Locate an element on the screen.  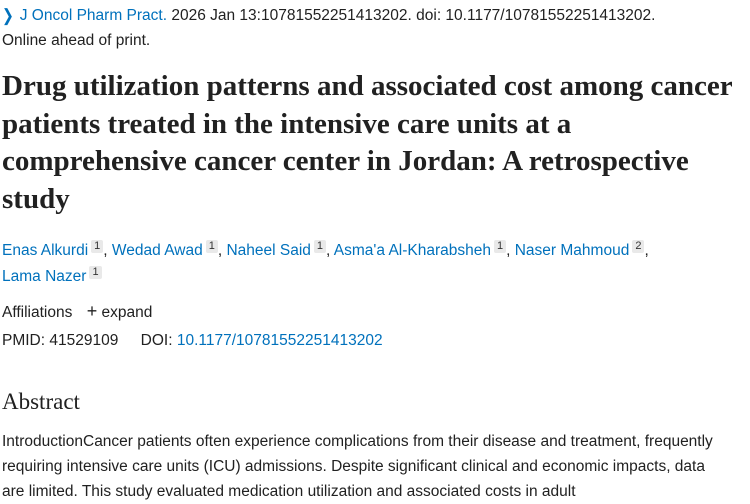
author-link: Wedad Awad is located at coordinates (157, 250).